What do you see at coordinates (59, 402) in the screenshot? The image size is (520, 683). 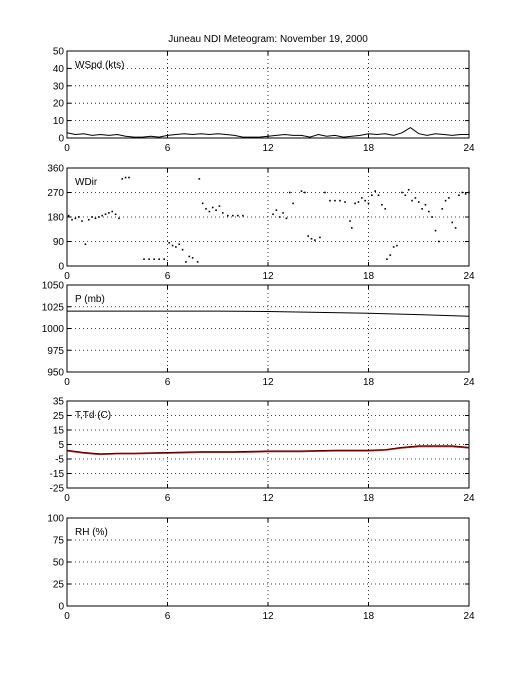 I see `y-tick-label: 35` at bounding box center [59, 402].